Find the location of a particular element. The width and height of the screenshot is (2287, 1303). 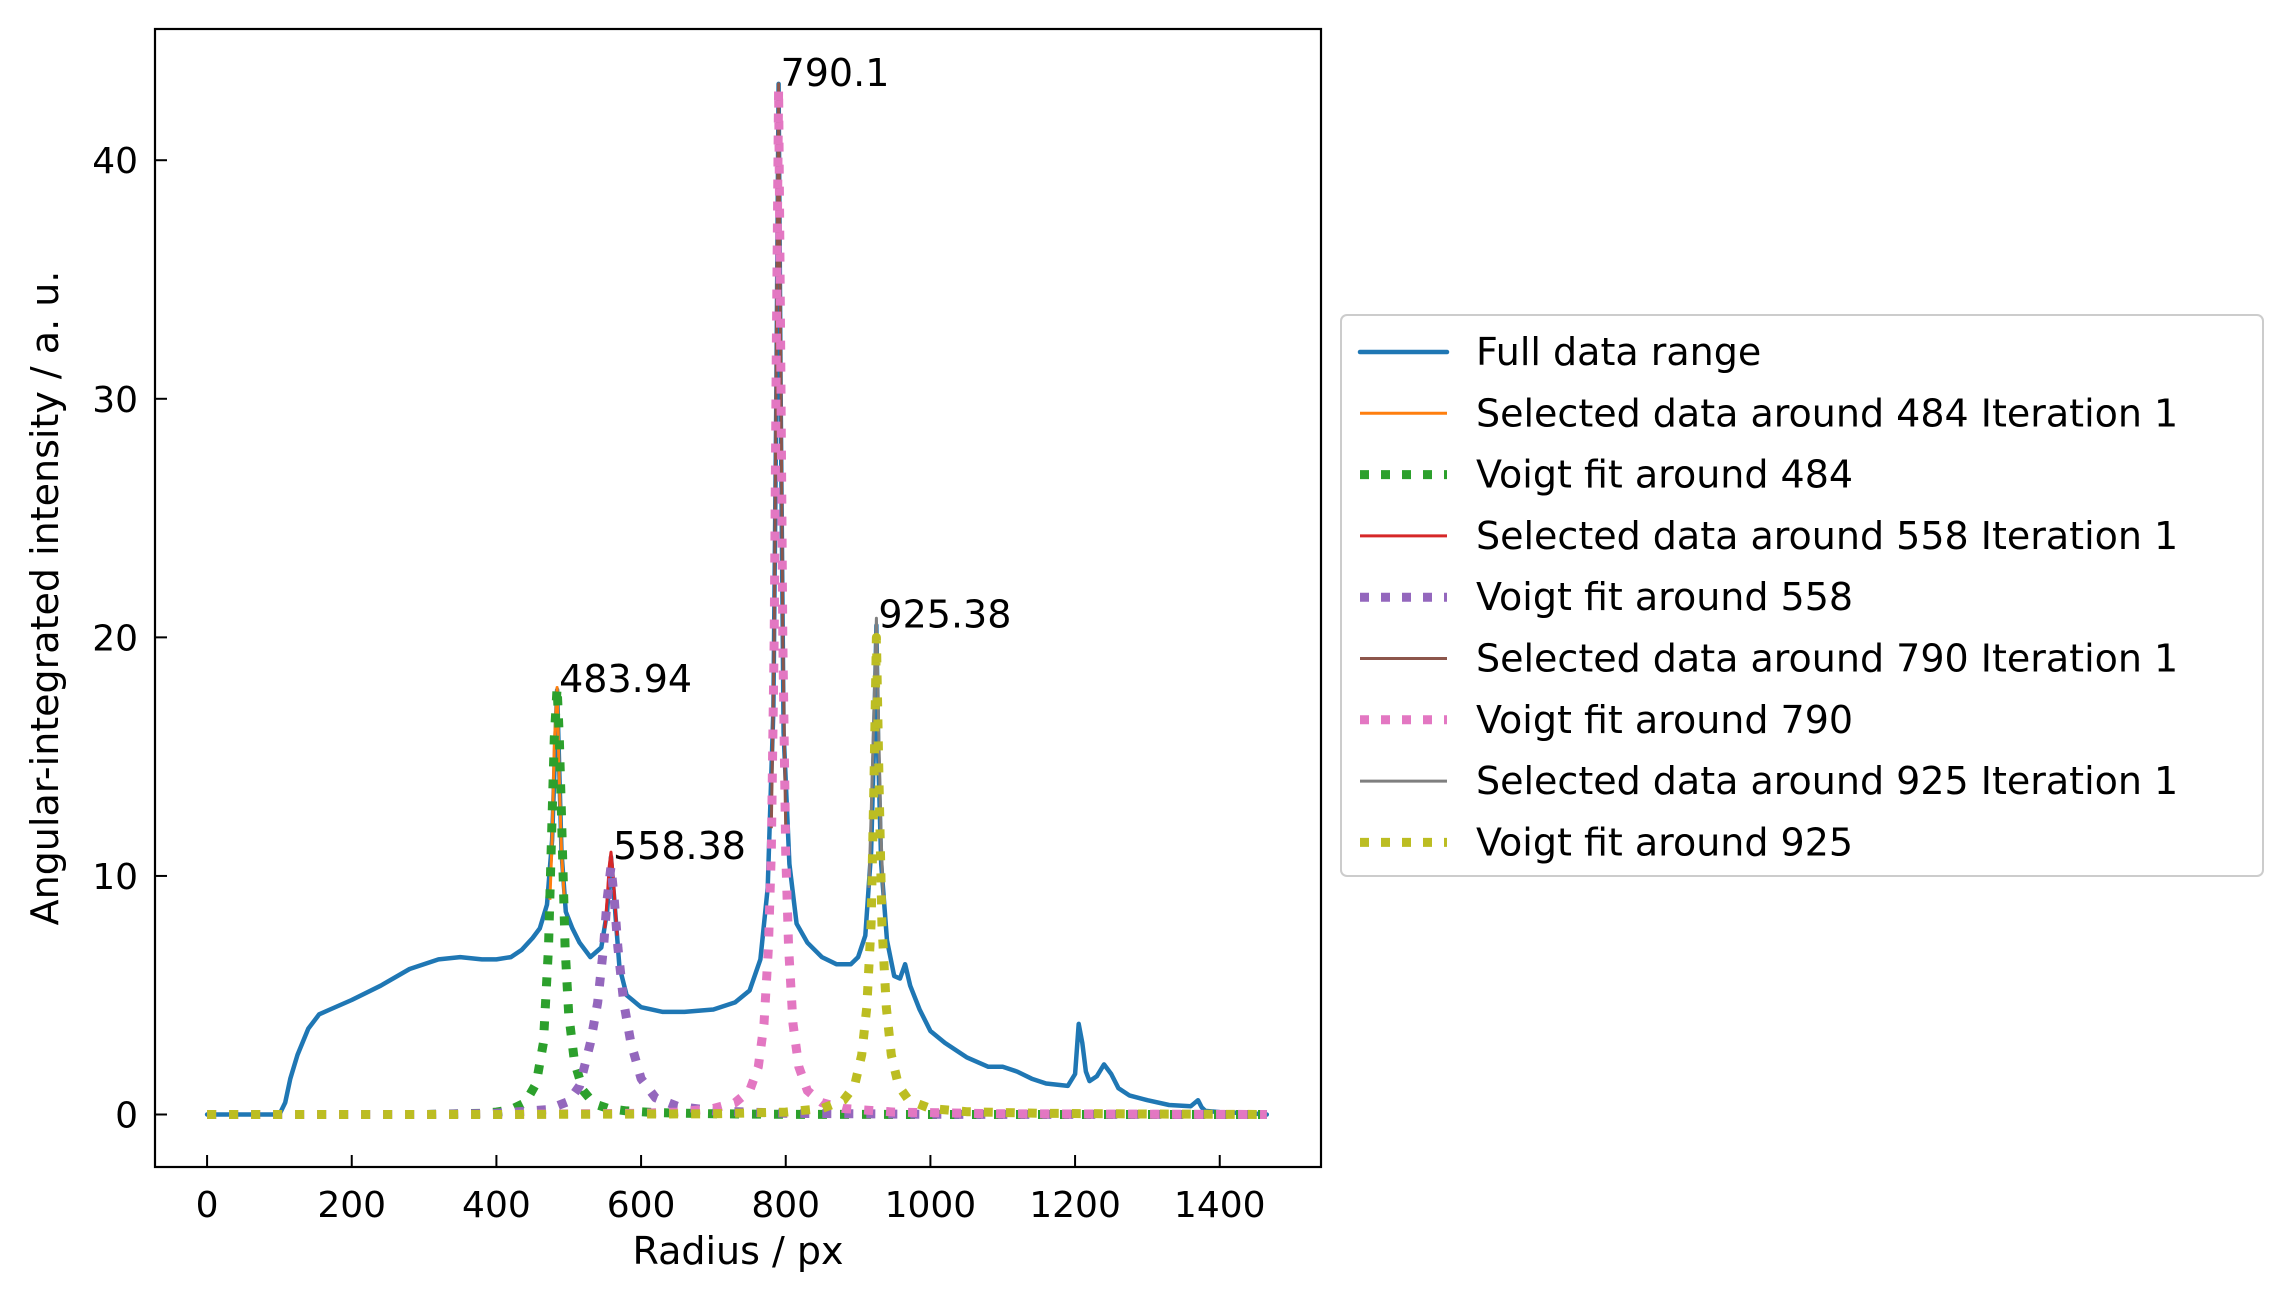

x-tick-label: 1200 is located at coordinates (1075, 1205).